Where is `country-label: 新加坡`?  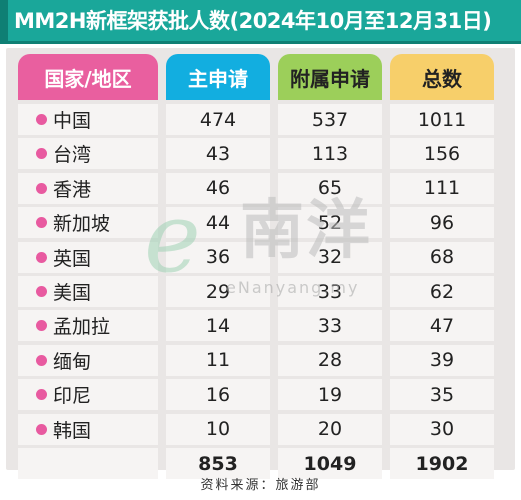 country-label: 新加坡 is located at coordinates (82, 224).